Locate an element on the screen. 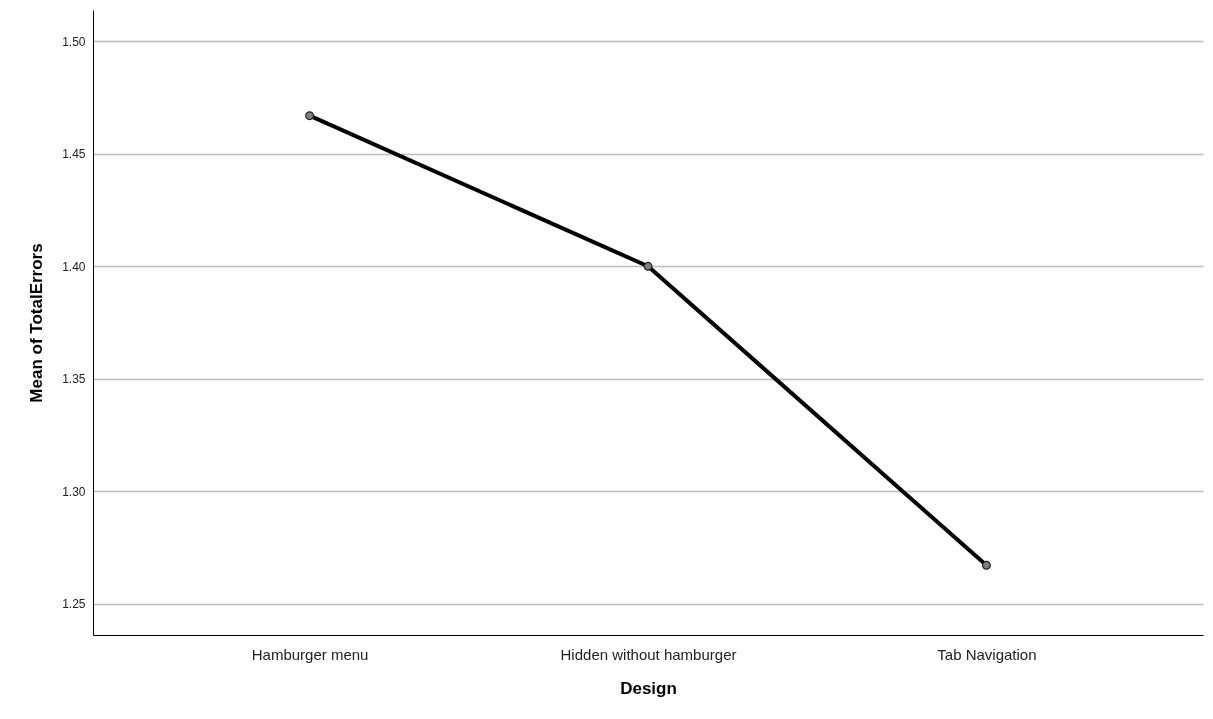 This screenshot has height=719, width=1213. x-tick-label: Hidden without hamburger is located at coordinates (648, 654).